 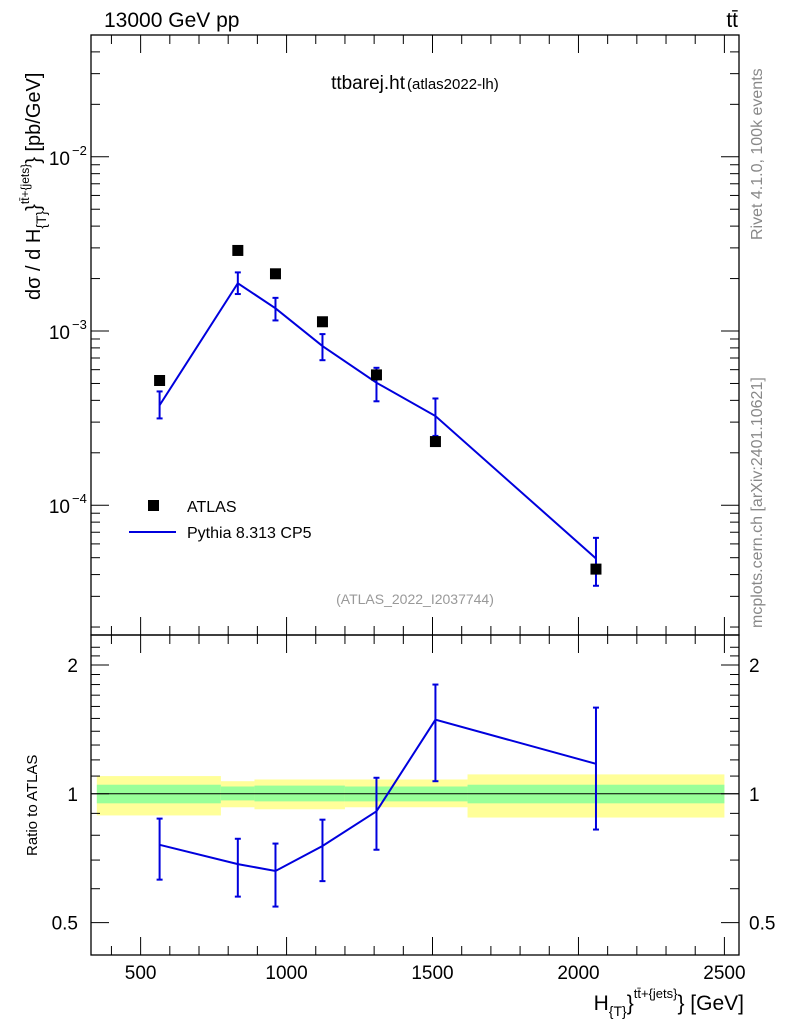 What do you see at coordinates (757, 154) in the screenshot?
I see `rivet-version-label: Rivet 4.1.0, 100k events` at bounding box center [757, 154].